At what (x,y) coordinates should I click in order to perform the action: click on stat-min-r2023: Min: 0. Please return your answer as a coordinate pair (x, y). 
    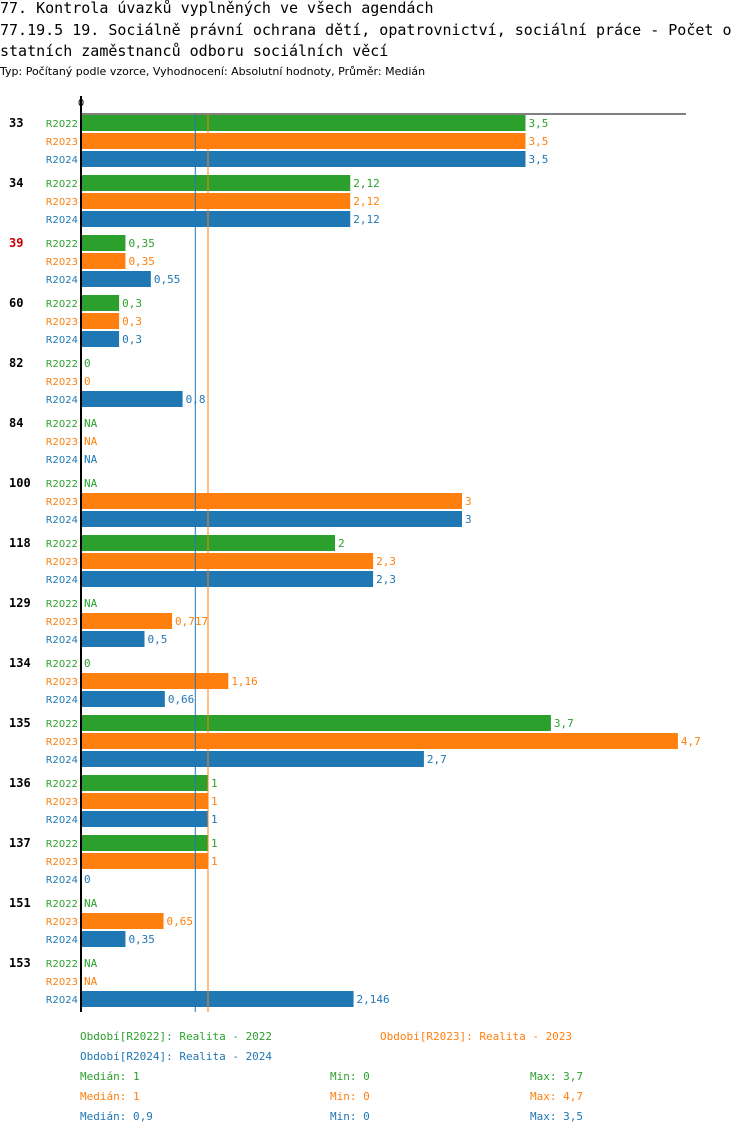
    Looking at the image, I should click on (350, 1096).